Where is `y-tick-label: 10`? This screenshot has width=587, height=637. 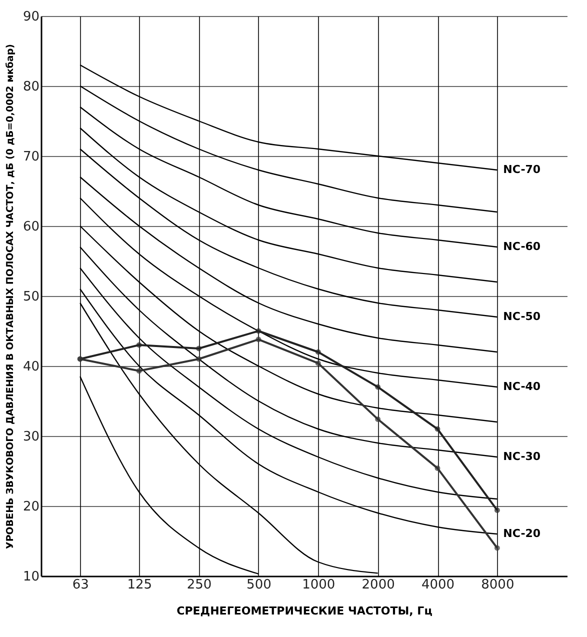 y-tick-label: 10 is located at coordinates (31, 577).